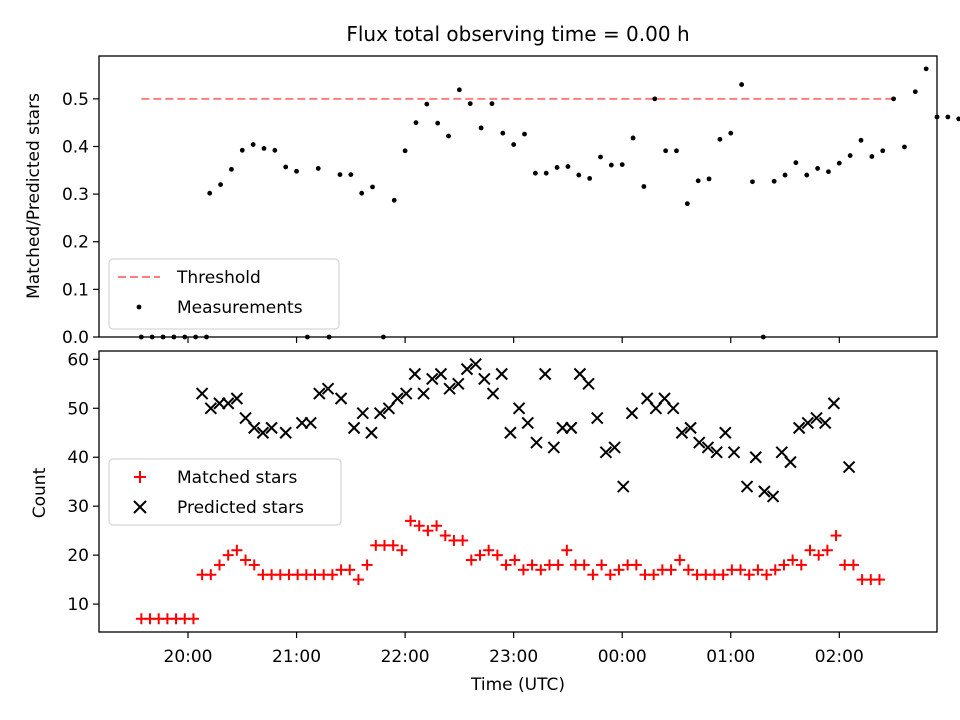  What do you see at coordinates (78, 409) in the screenshot?
I see `bottom-y-tick-label: 50` at bounding box center [78, 409].